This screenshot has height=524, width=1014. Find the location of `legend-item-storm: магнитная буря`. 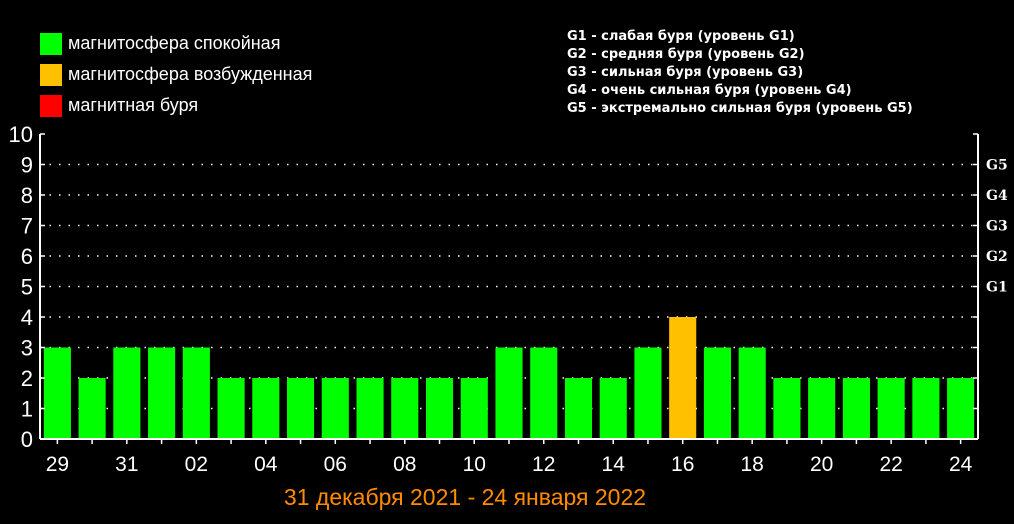

legend-item-storm: магнитная буря is located at coordinates (176, 105).